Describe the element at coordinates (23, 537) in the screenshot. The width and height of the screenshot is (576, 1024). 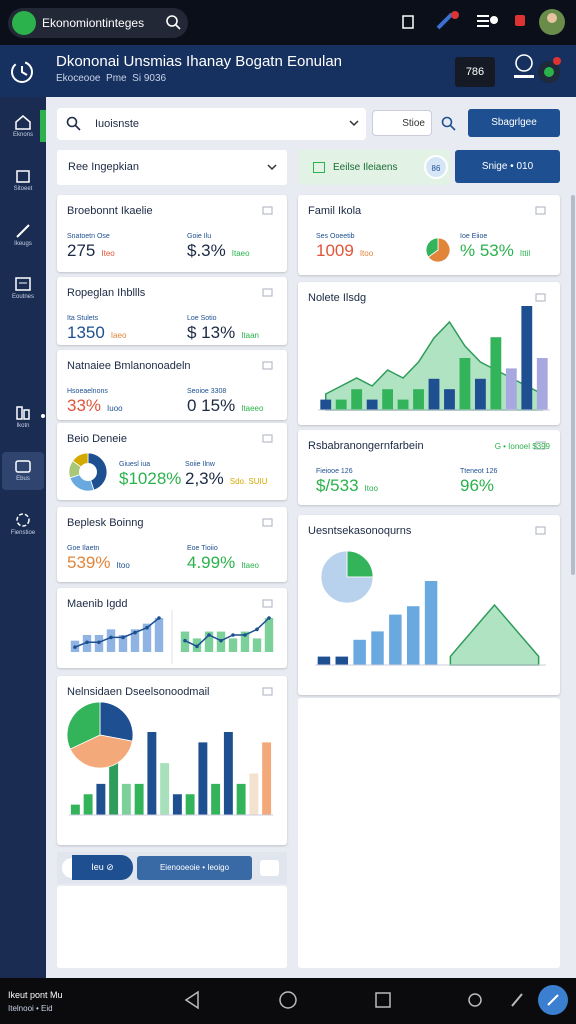
I see `sidebar` at that location.